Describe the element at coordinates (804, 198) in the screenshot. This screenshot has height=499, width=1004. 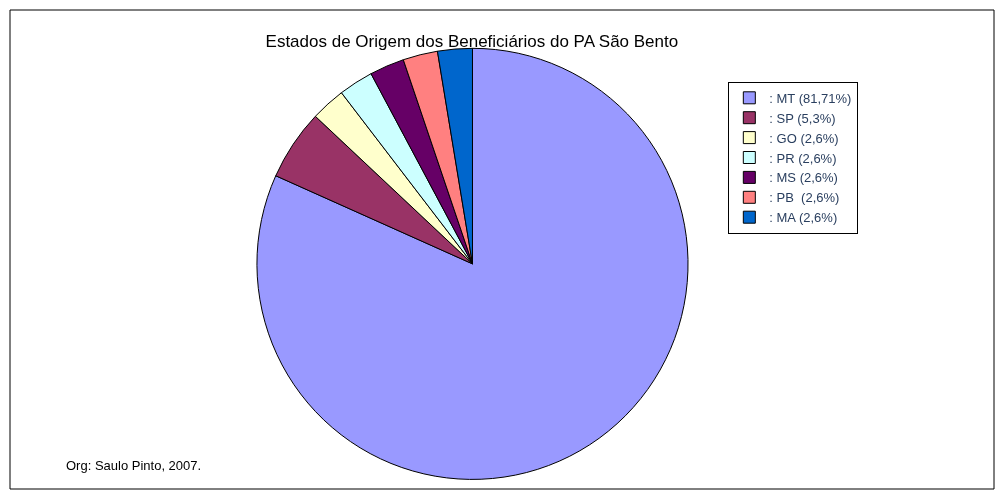
I see `legend-label: : PB (2,6%)` at that location.